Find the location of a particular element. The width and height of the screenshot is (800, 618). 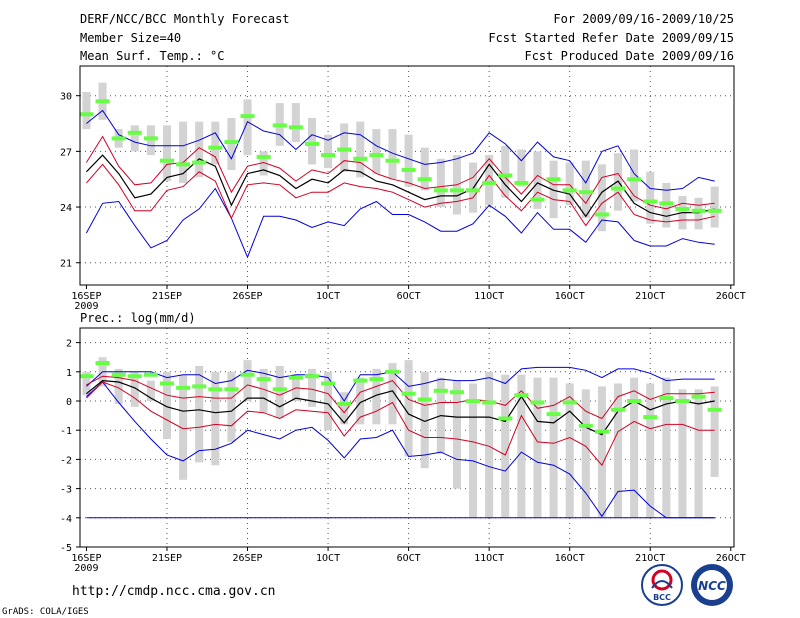

y-tick-label: 30 is located at coordinates (66, 97).